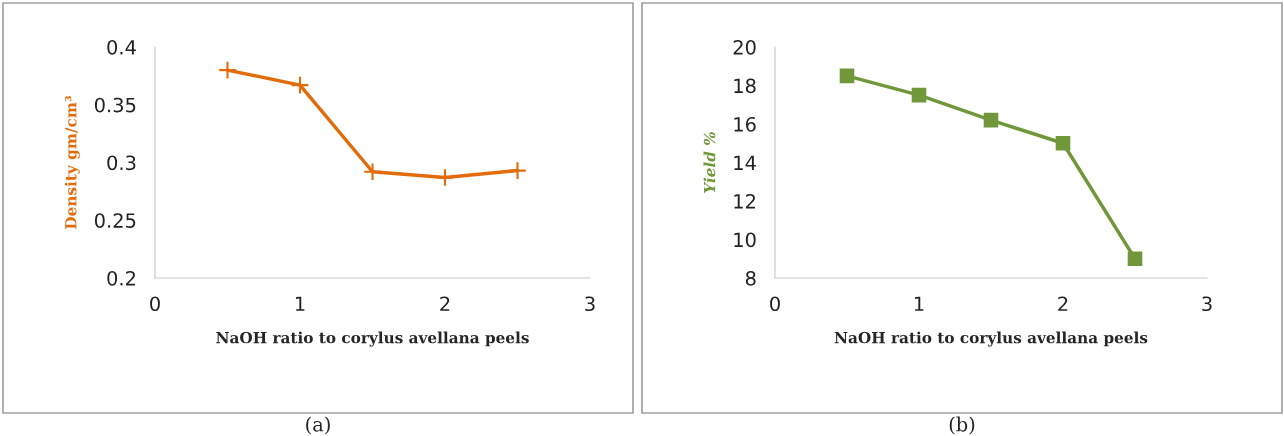  I want to click on y-tick-label: 0.25, so click(115, 220).